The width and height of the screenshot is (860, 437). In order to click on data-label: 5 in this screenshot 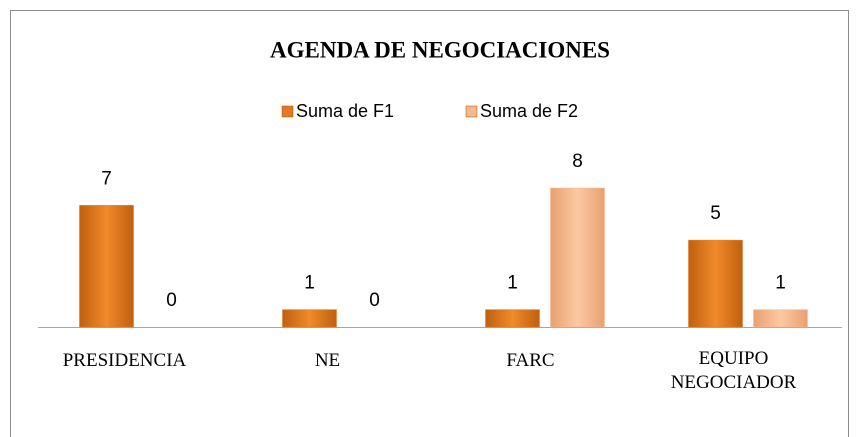, I will do `click(715, 213)`.